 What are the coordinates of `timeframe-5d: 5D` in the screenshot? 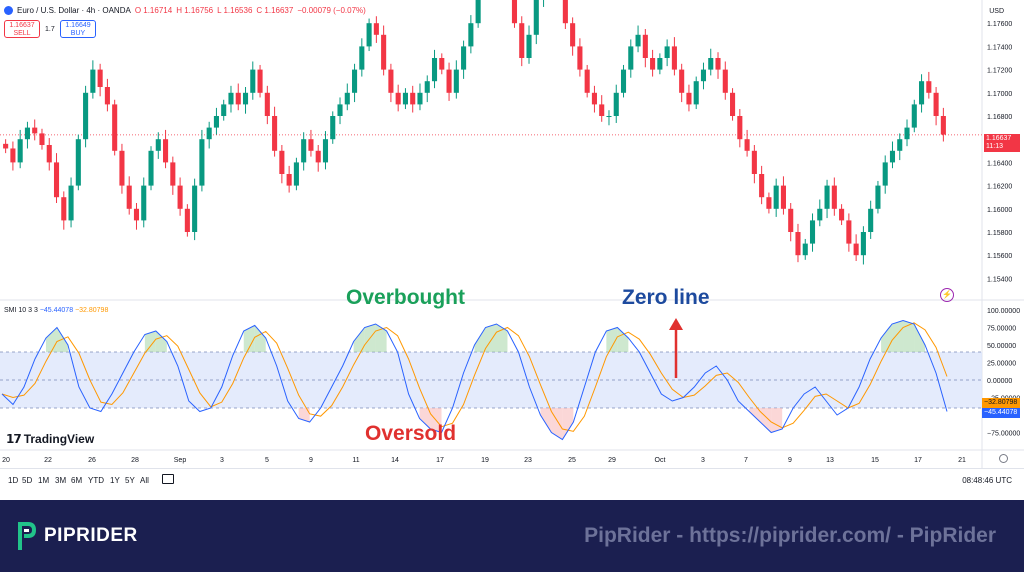 It's located at (27, 480).